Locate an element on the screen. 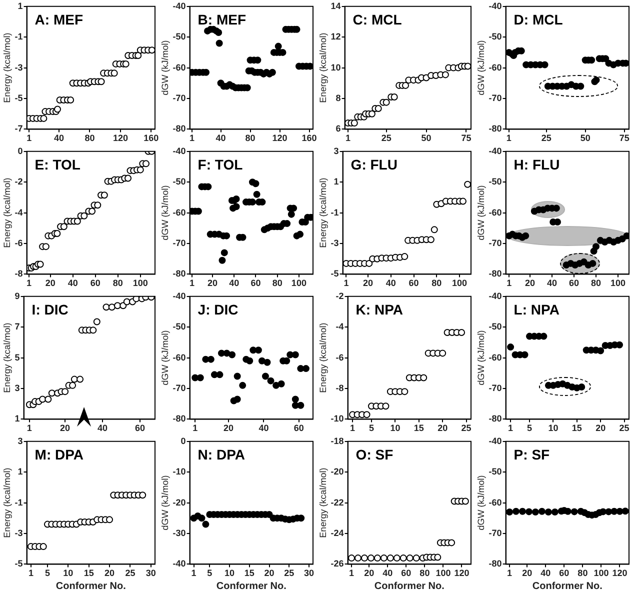  chart-title: B: MEF is located at coordinates (222, 19).